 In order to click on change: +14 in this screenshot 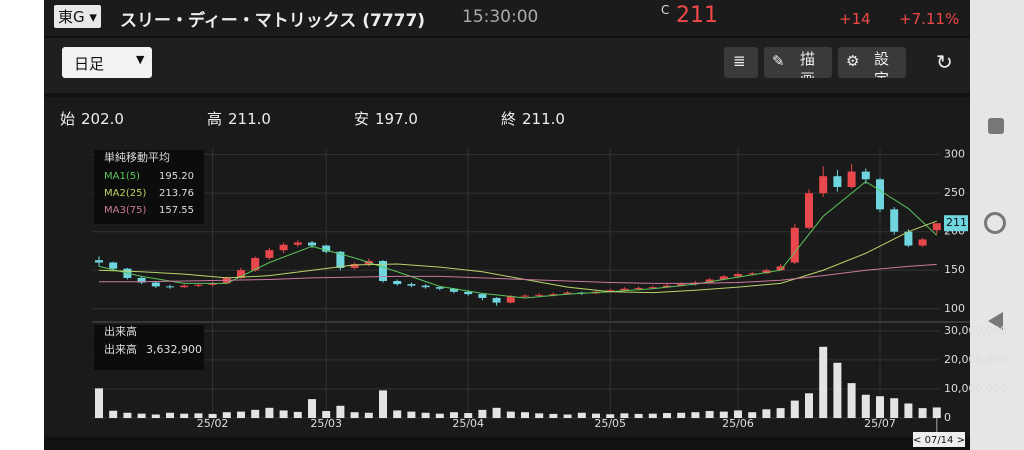, I will do `click(855, 19)`.